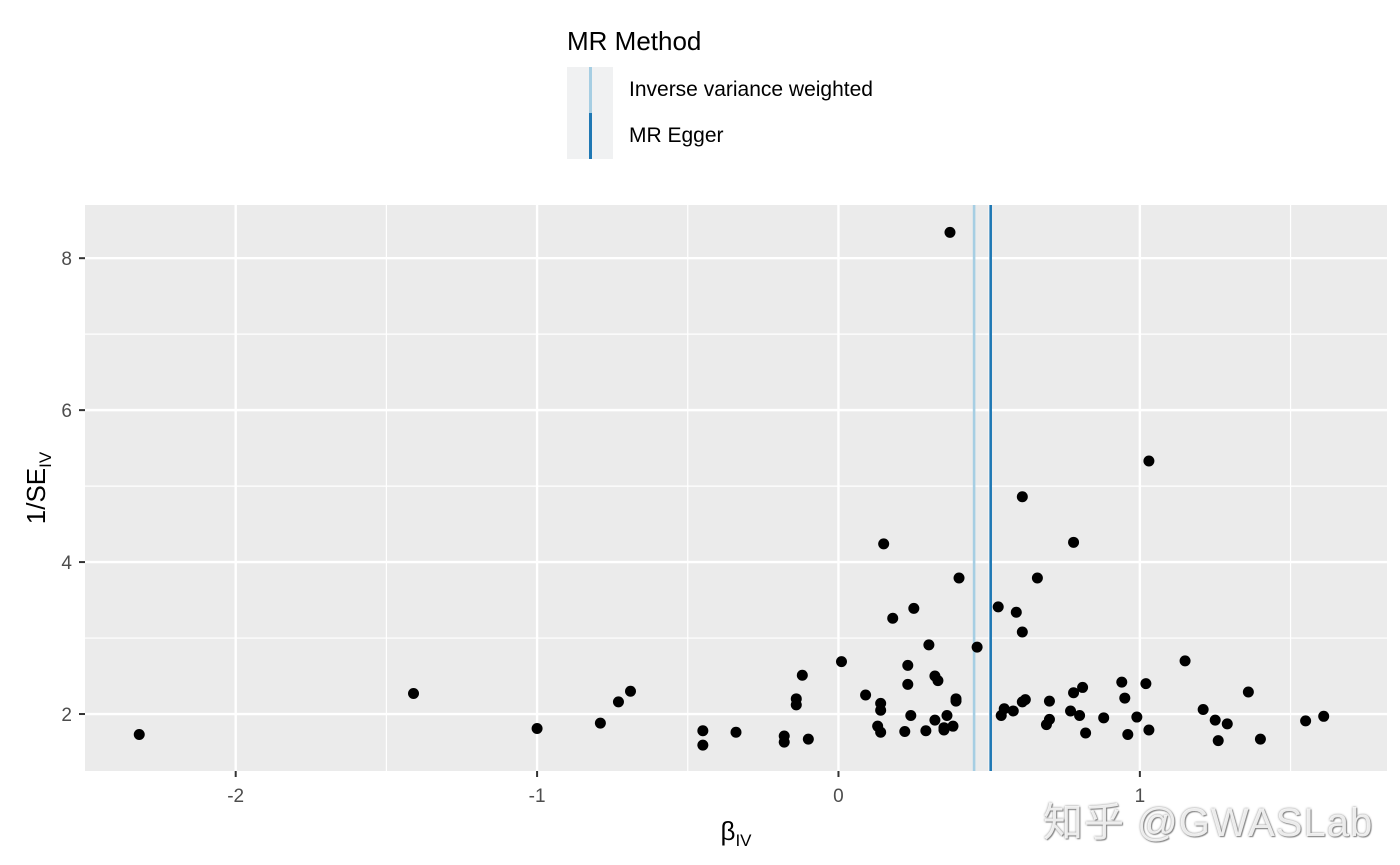  I want to click on x-tick-label: 0, so click(838, 796).